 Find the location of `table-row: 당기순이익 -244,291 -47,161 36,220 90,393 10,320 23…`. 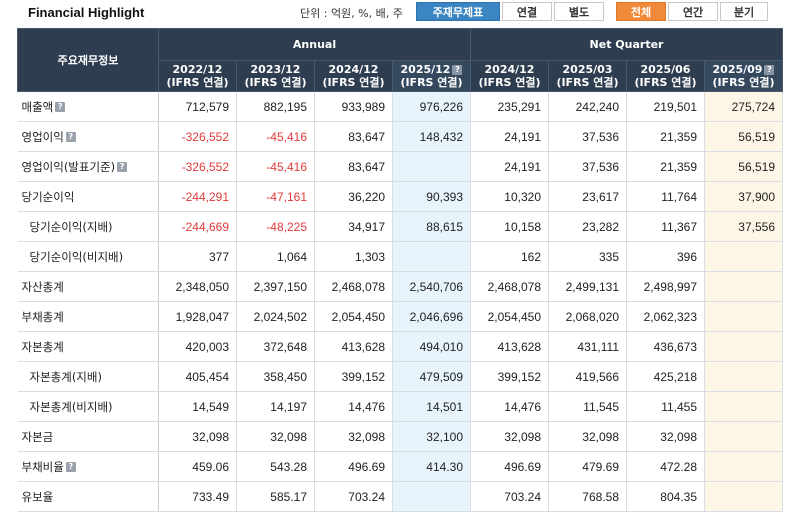

table-row: 당기순이익 -244,291 -47,161 36,220 90,393 10,320 23… is located at coordinates (400, 196).